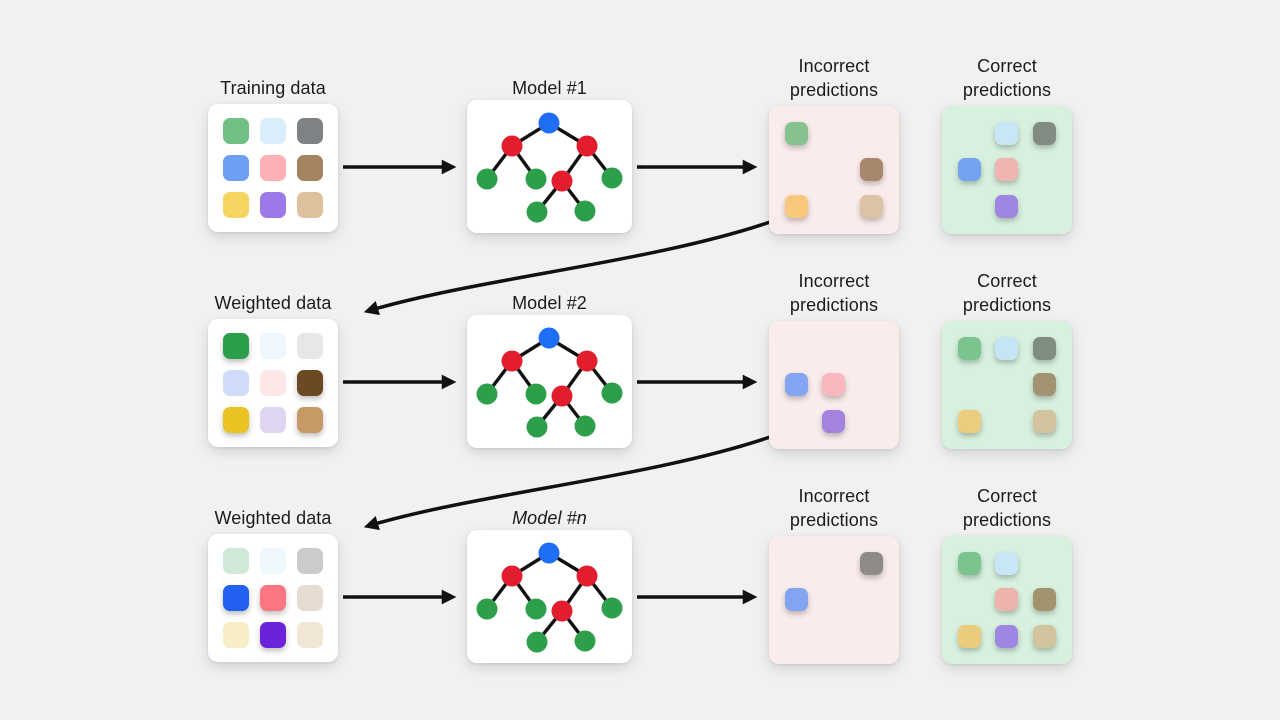 This screenshot has width=1280, height=720. Describe the element at coordinates (834, 293) in the screenshot. I see `incorrect-predictions-label-2: Incorrect predictions` at that location.